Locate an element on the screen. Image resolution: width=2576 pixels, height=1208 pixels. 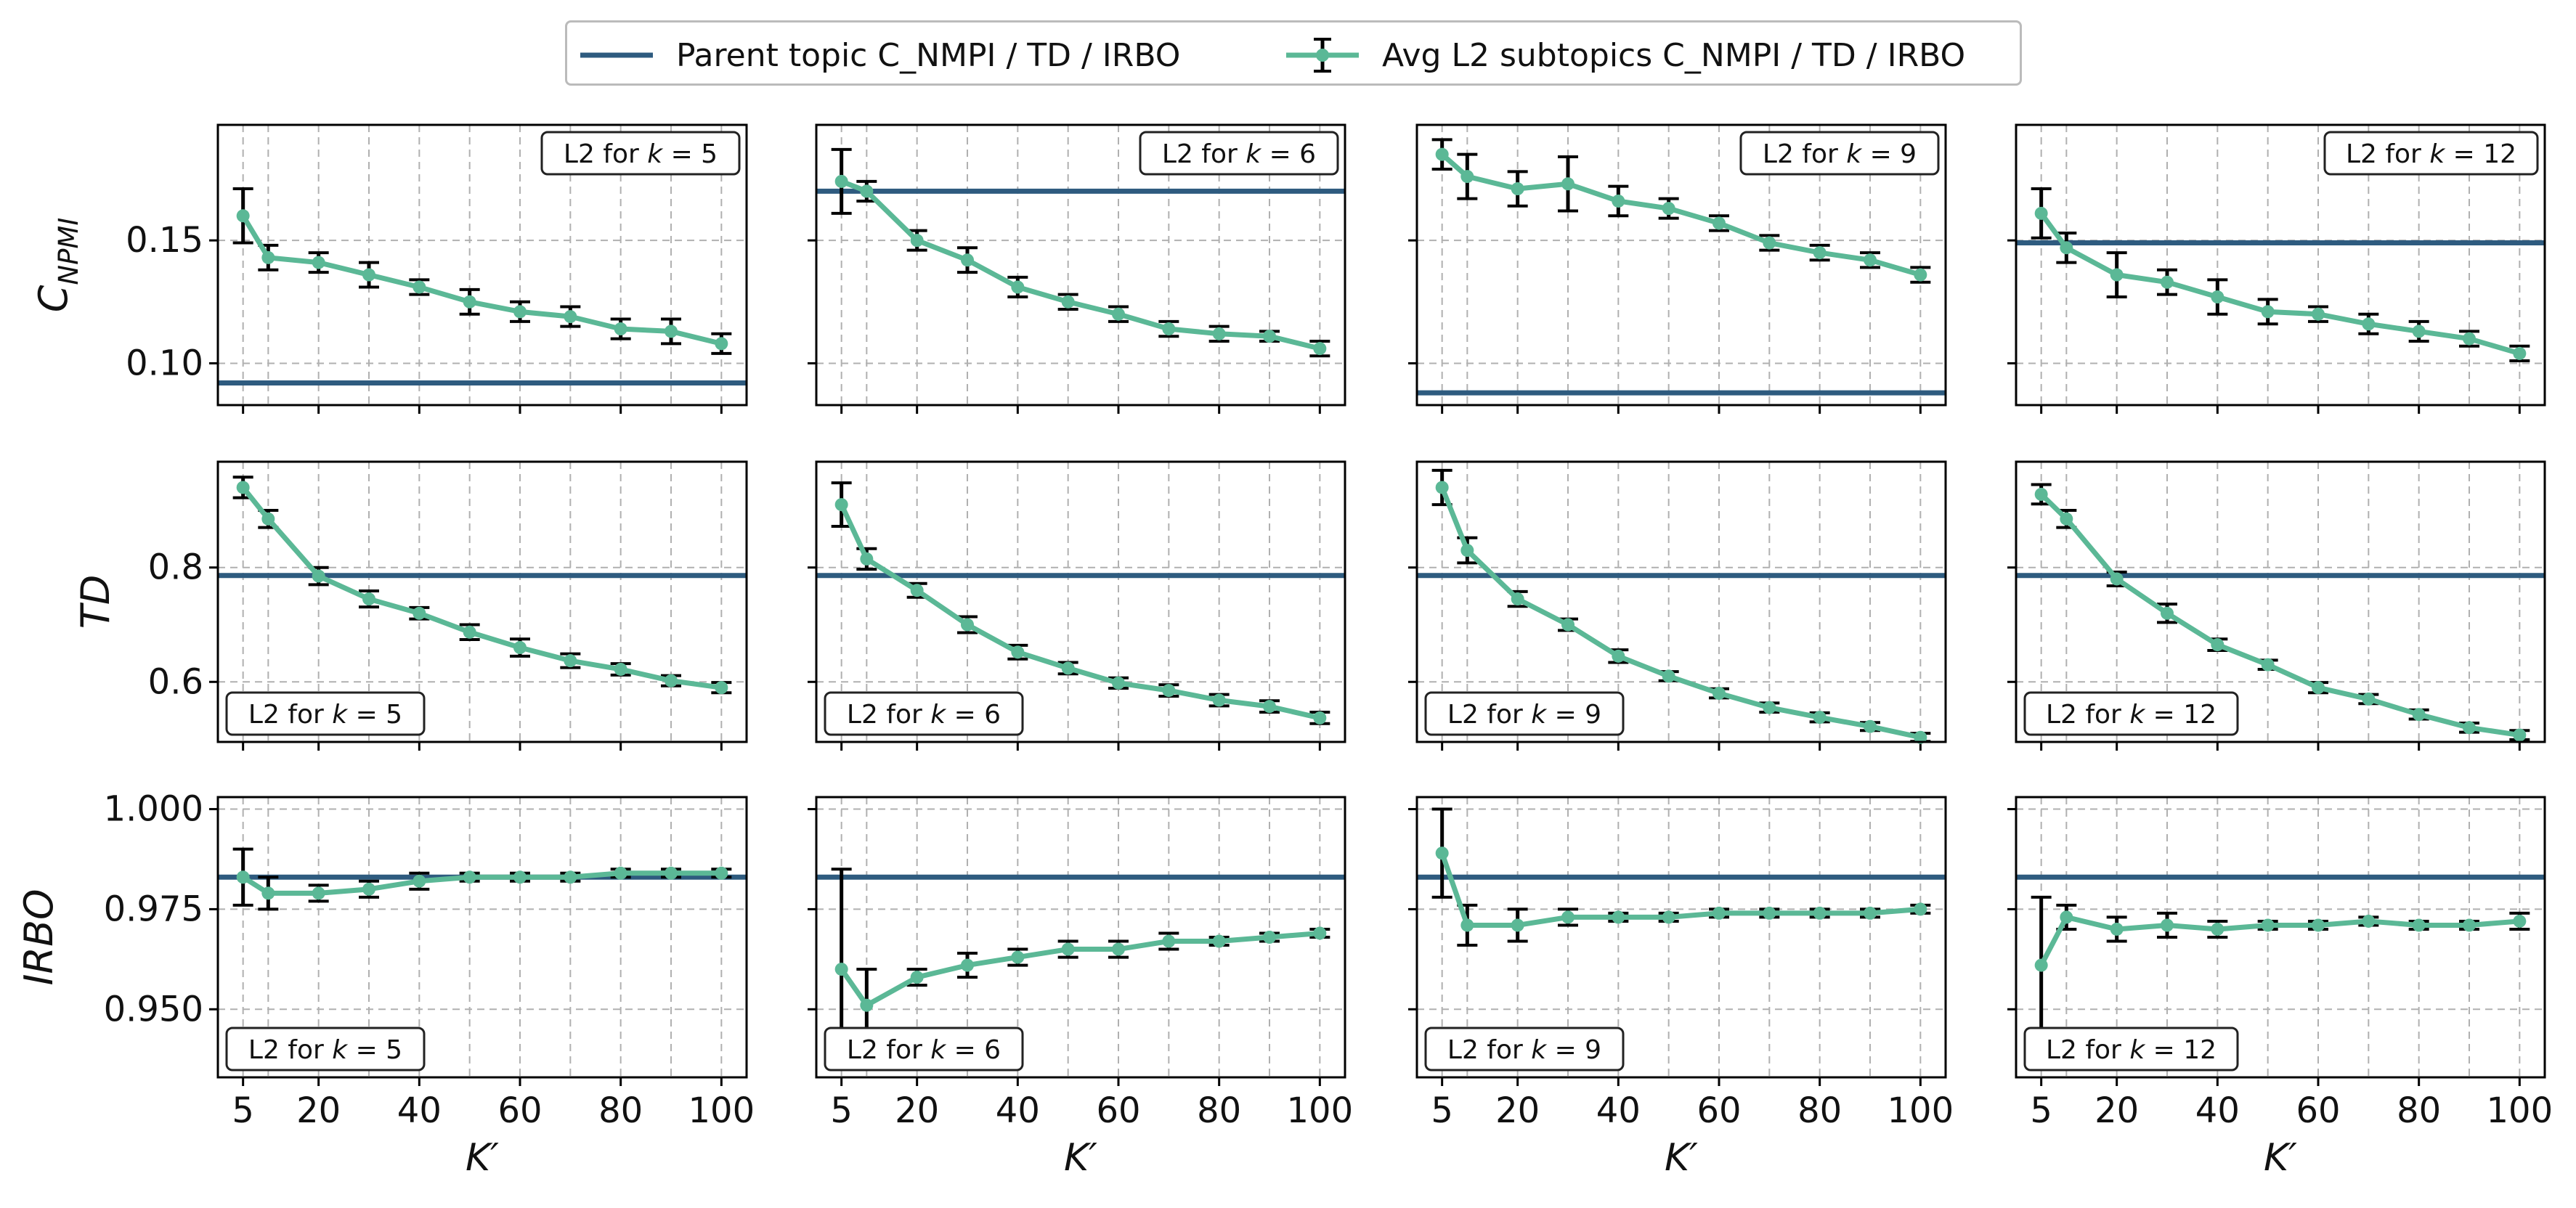
y-tick-label: 0.15 is located at coordinates (164, 240).